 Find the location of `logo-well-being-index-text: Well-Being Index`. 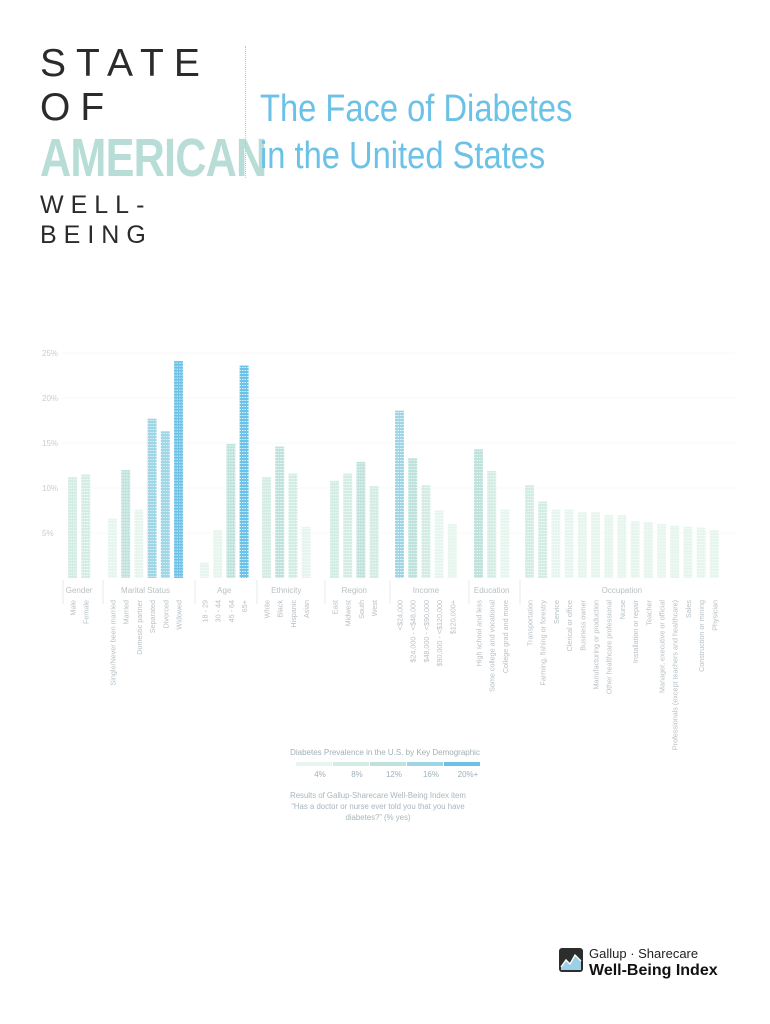

logo-well-being-index-text: Well-Being Index is located at coordinates (653, 970).